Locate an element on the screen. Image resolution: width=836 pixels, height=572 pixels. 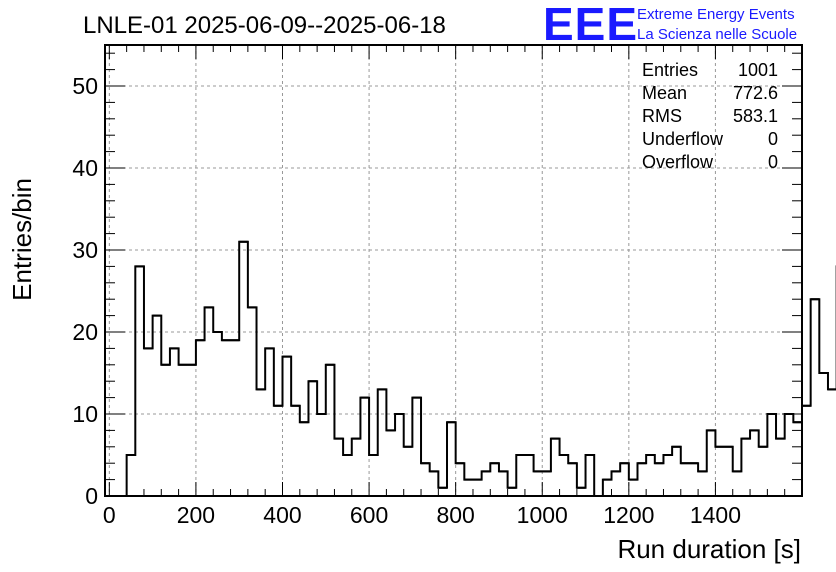
x-tick-label: 800 is located at coordinates (455, 515).